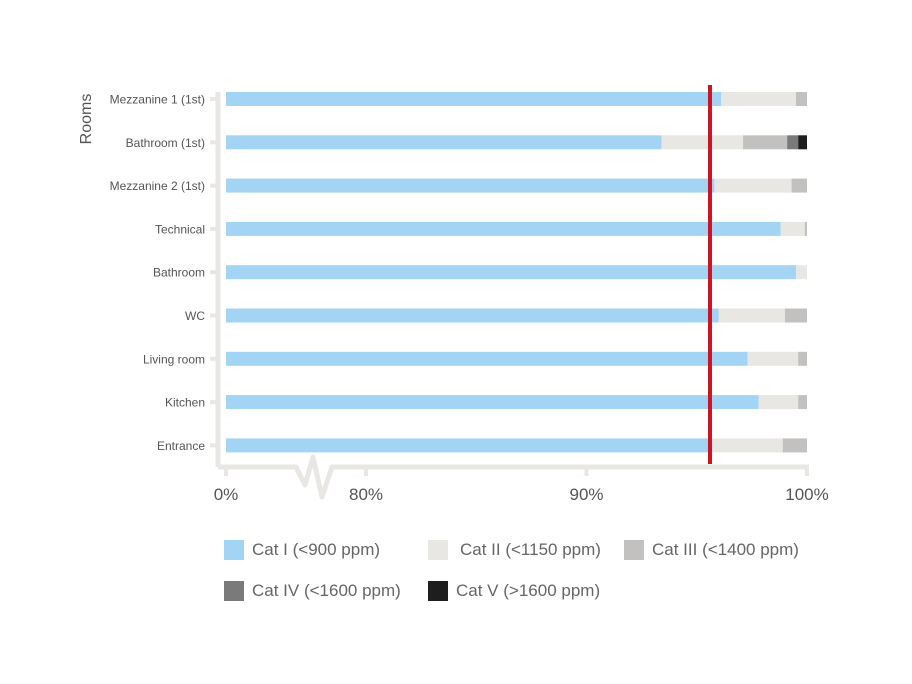  I want to click on bar-row: Living room, so click(475, 358).